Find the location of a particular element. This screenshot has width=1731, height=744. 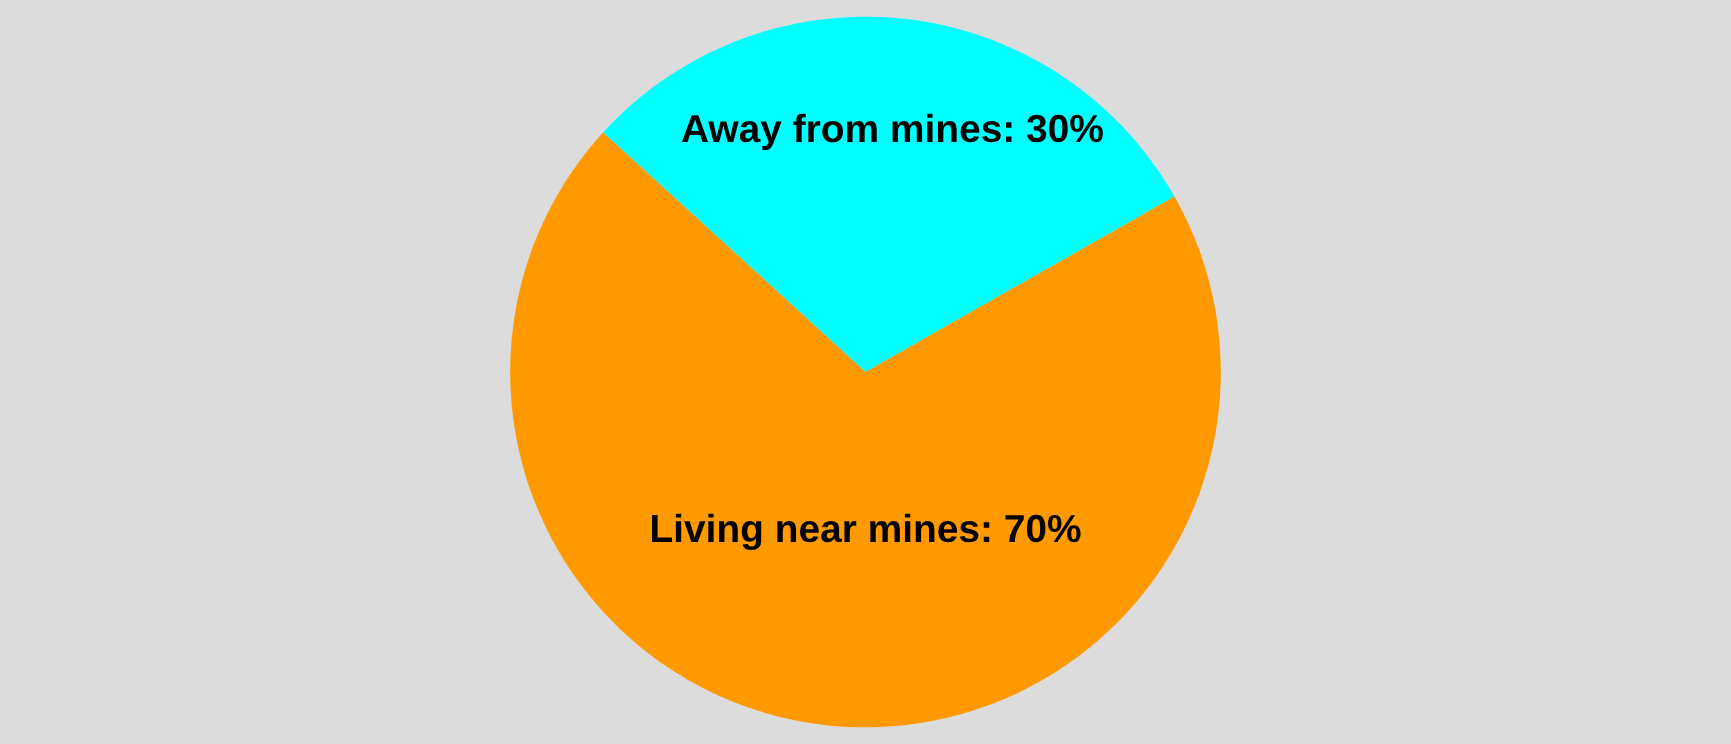

slice-label: Away from mines is located at coordinates (841, 131).